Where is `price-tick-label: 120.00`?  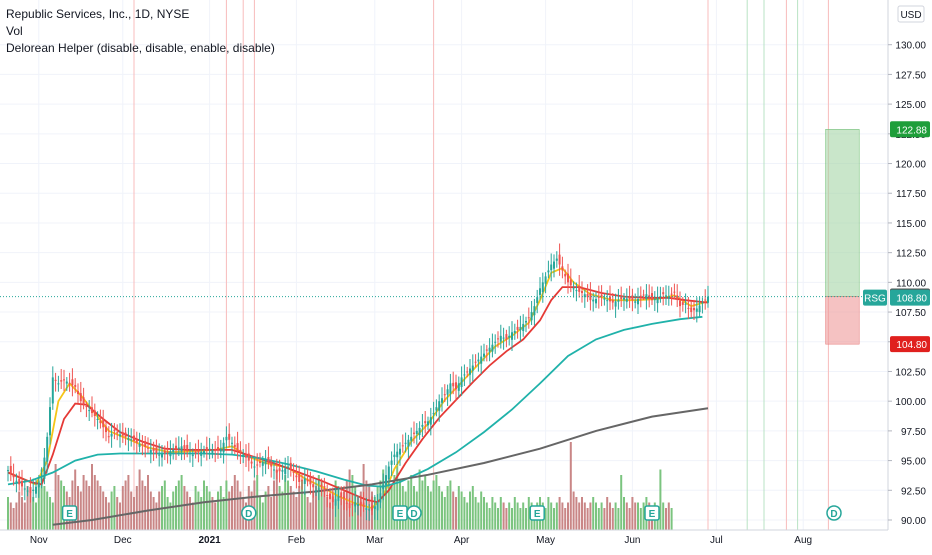 price-tick-label: 120.00 is located at coordinates (910, 165).